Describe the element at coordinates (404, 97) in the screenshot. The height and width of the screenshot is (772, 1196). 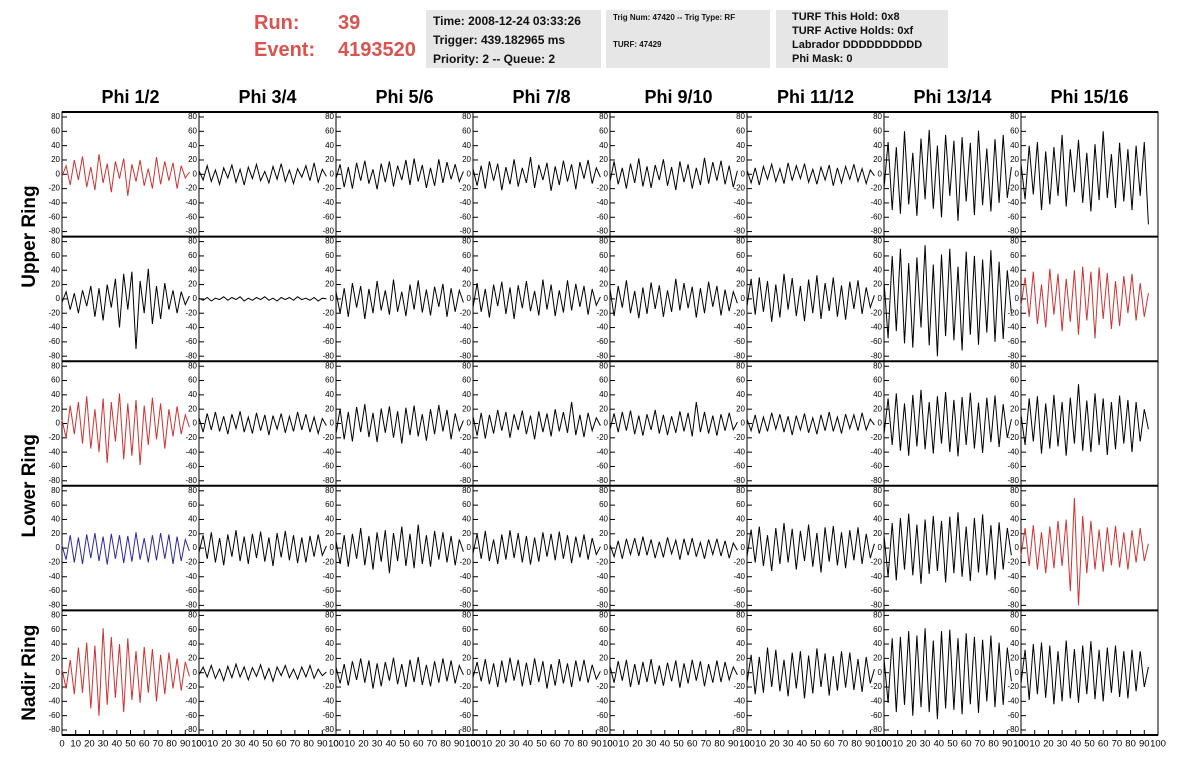
I see `column-header: Phi 5/6` at that location.